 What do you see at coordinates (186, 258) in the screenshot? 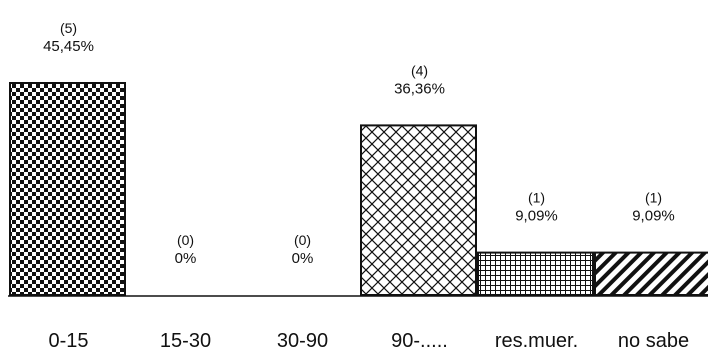
I see `value-label-1: 0%` at bounding box center [186, 258].